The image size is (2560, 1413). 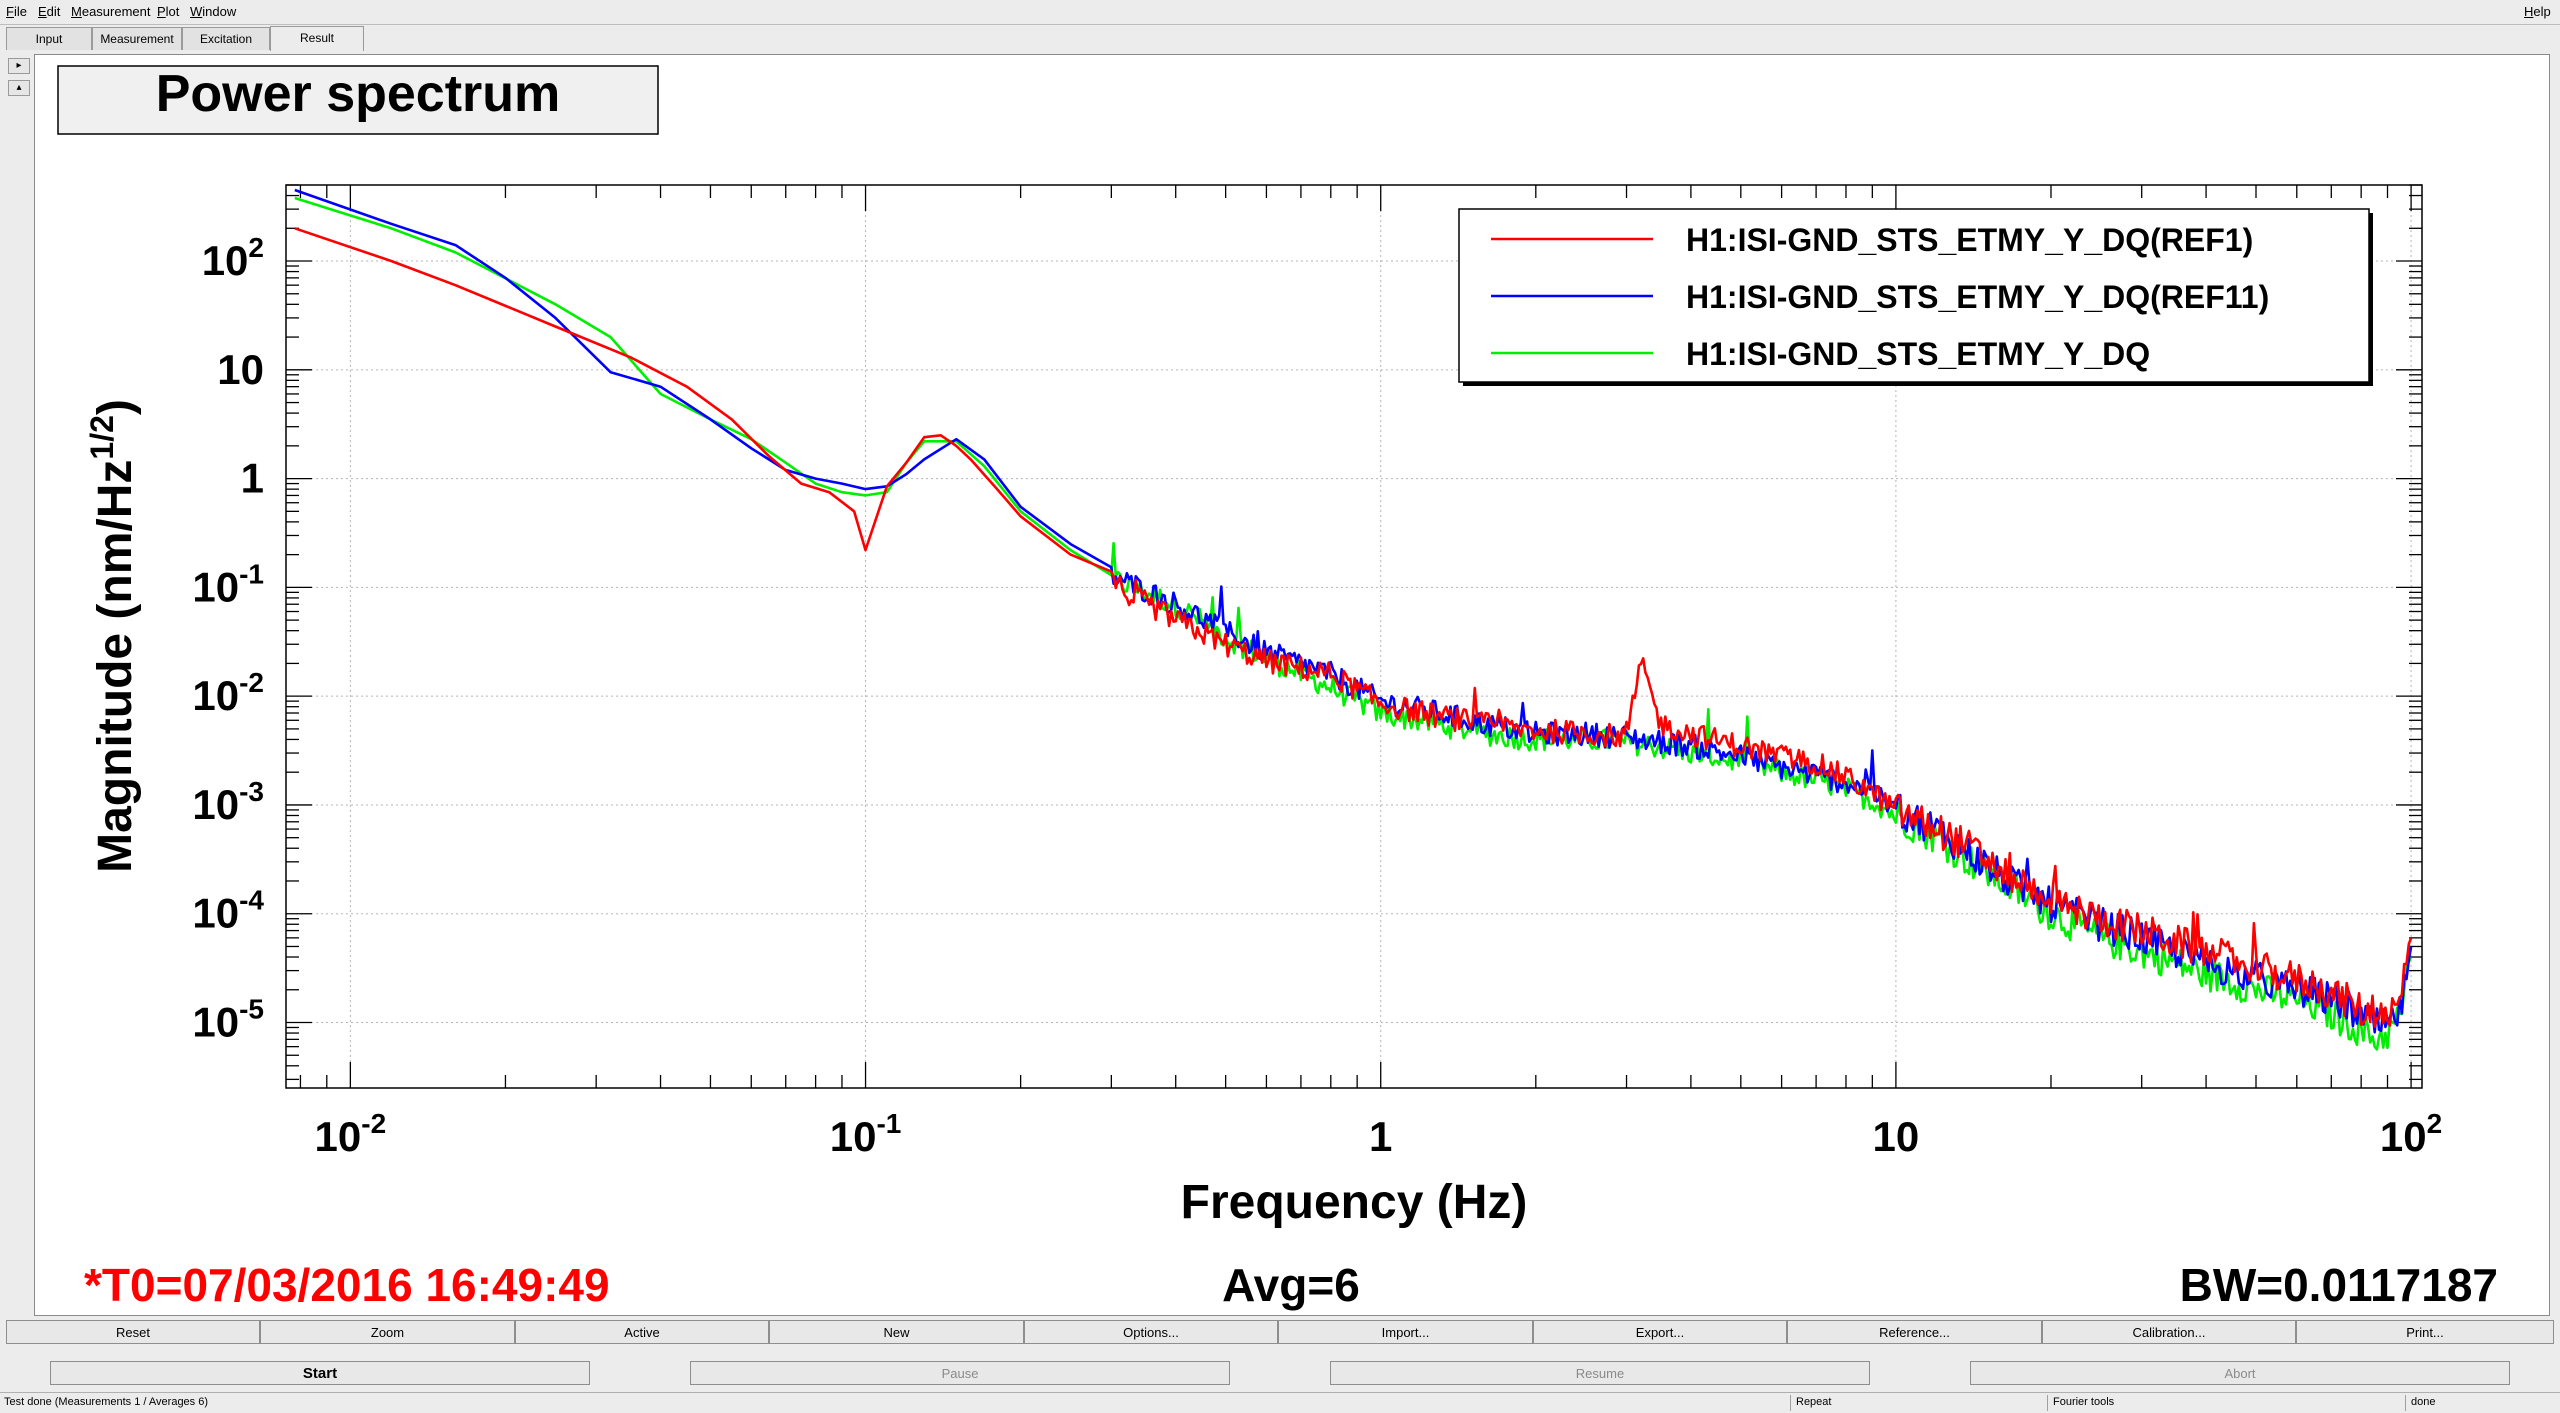 What do you see at coordinates (2411, 1134) in the screenshot?
I see `x-tick-label: 10²` at bounding box center [2411, 1134].